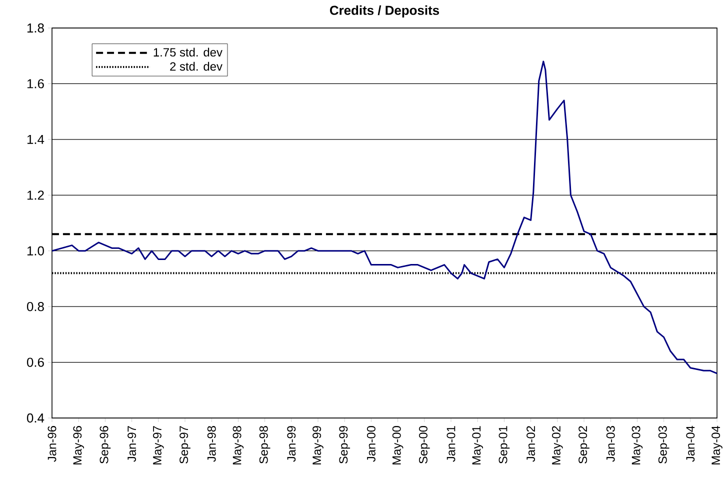 This screenshot has height=495, width=725. I want to click on y-tick-label: 0.4, so click(35, 418).